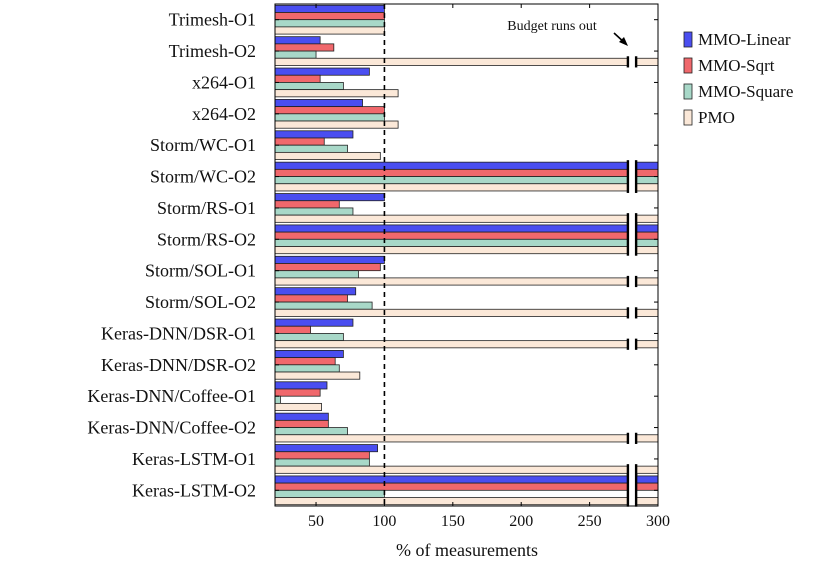  I want to click on bar-mmo-sqrt-storm-wc-o2, so click(466, 172).